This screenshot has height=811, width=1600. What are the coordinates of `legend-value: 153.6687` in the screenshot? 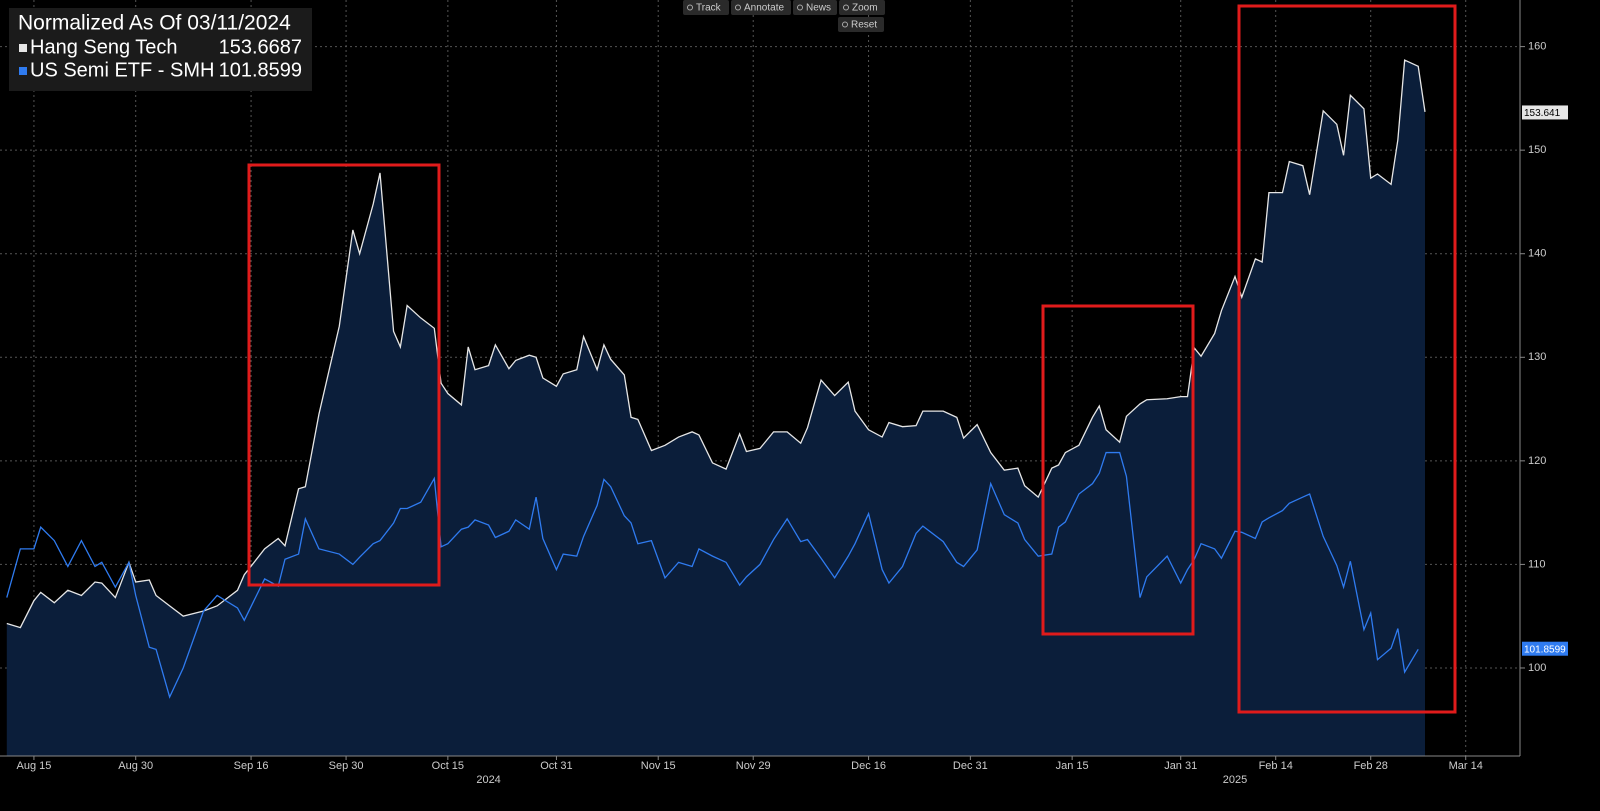 It's located at (260, 47).